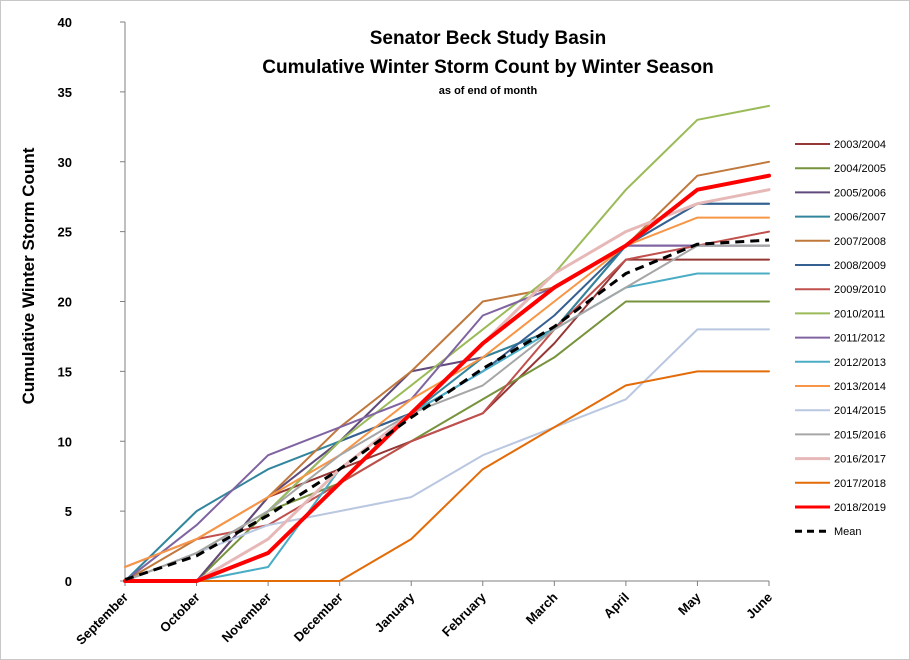 Image resolution: width=910 pixels, height=660 pixels. I want to click on legend-label: 2006/2007, so click(860, 218).